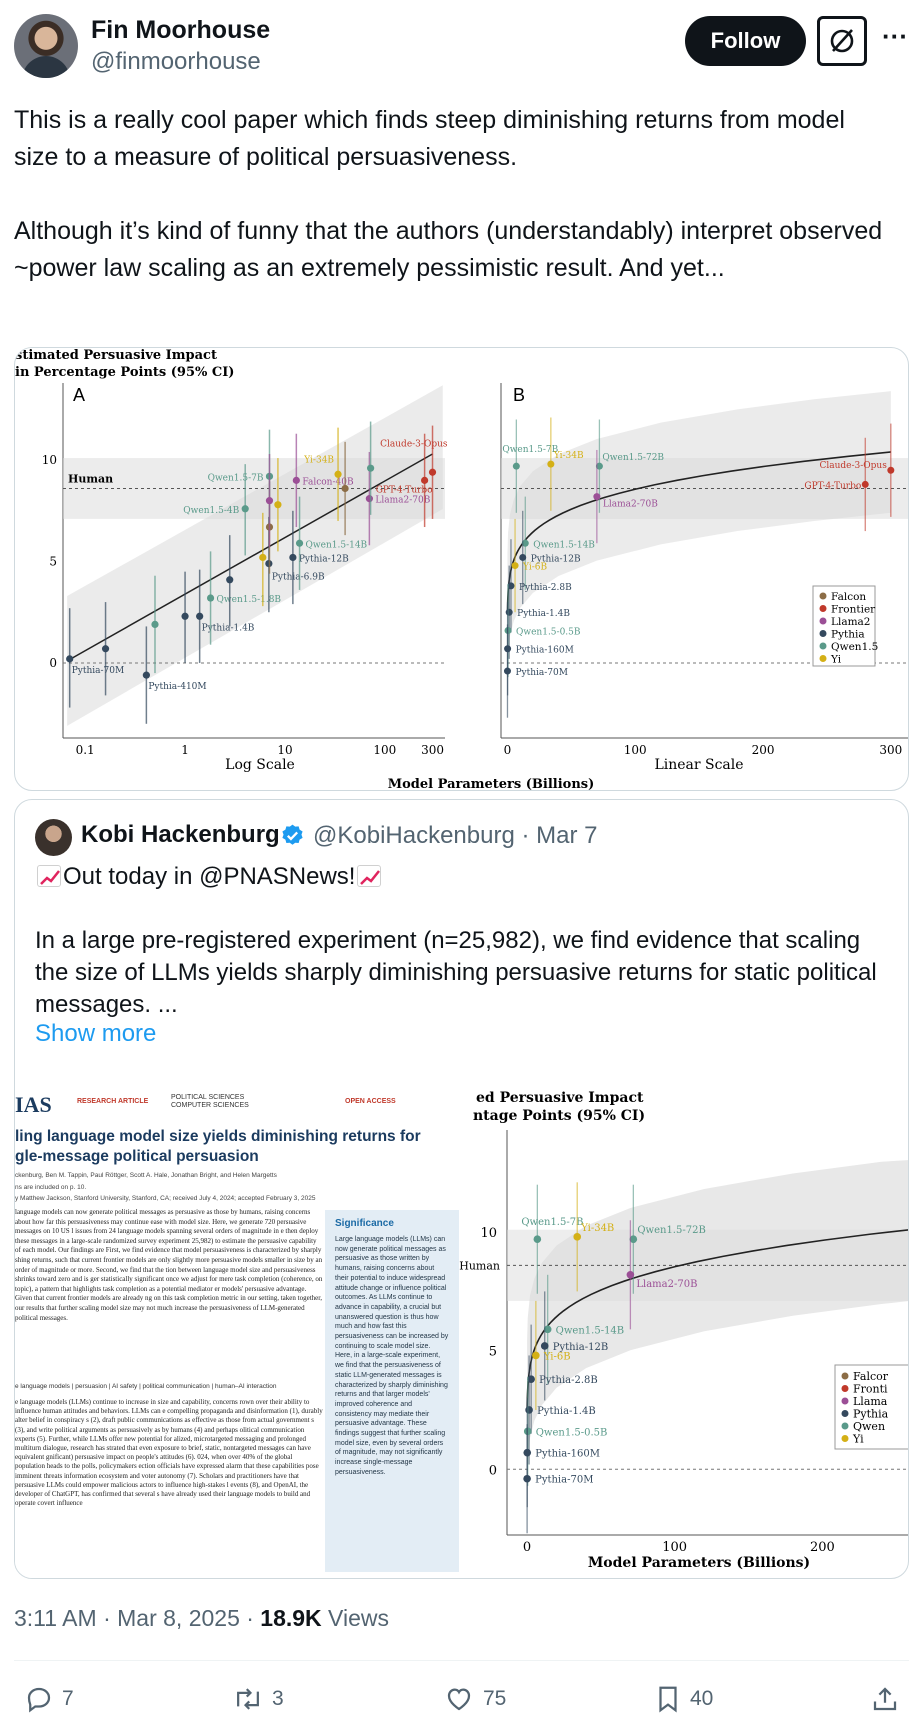  What do you see at coordinates (260, 765) in the screenshot?
I see `panel-a-xlabel: Log Scale` at bounding box center [260, 765].